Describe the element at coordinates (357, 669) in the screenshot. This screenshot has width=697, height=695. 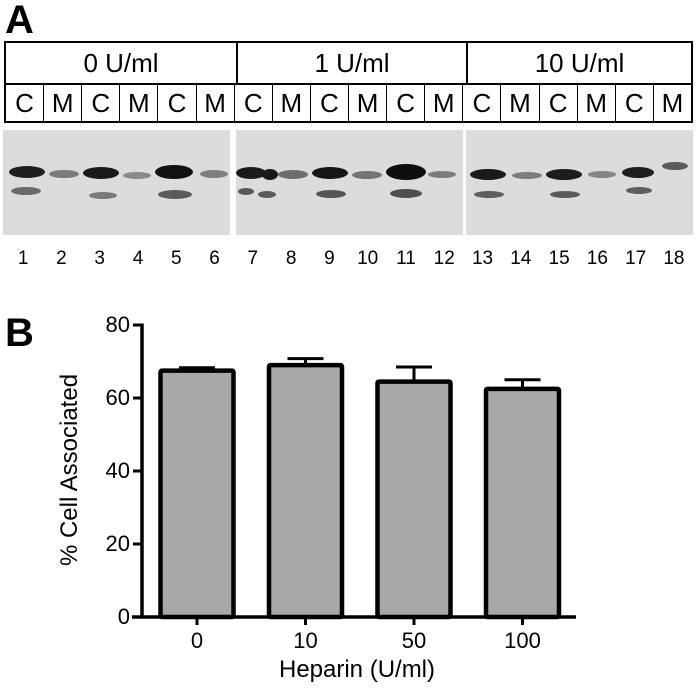
I see `x-axis-label: Heparin (U/ml)` at that location.